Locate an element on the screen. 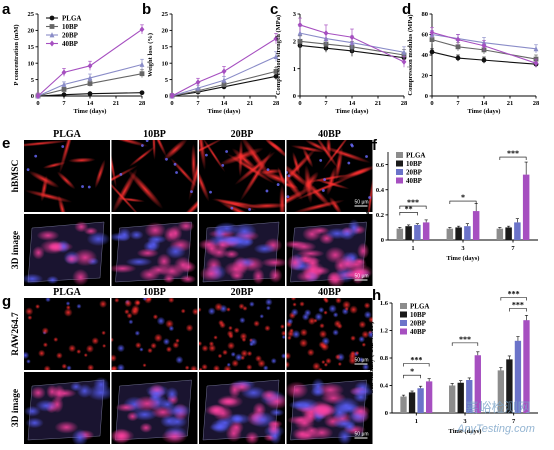  y-tick-label: 0.4 is located at coordinates (384, 386).